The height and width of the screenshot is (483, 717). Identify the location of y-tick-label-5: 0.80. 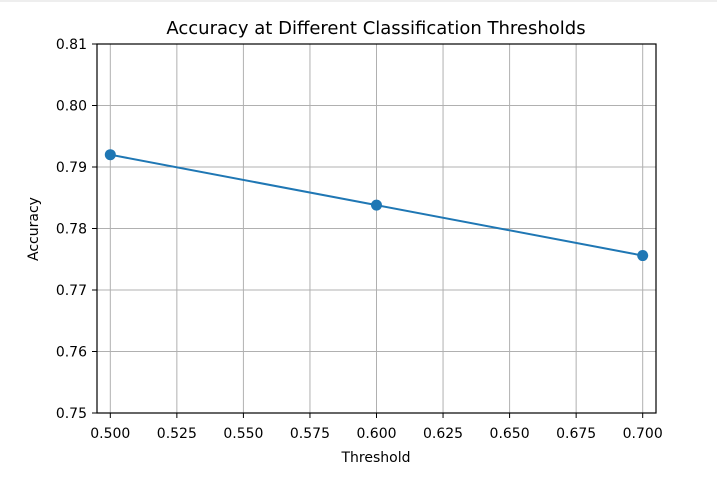
(71, 107).